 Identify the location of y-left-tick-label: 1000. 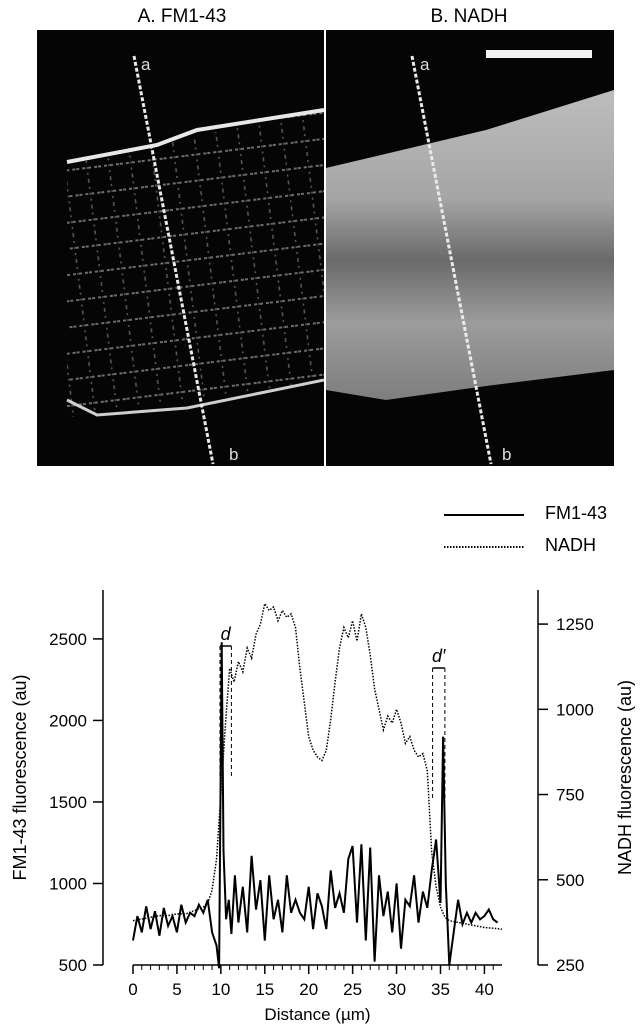
(68, 883).